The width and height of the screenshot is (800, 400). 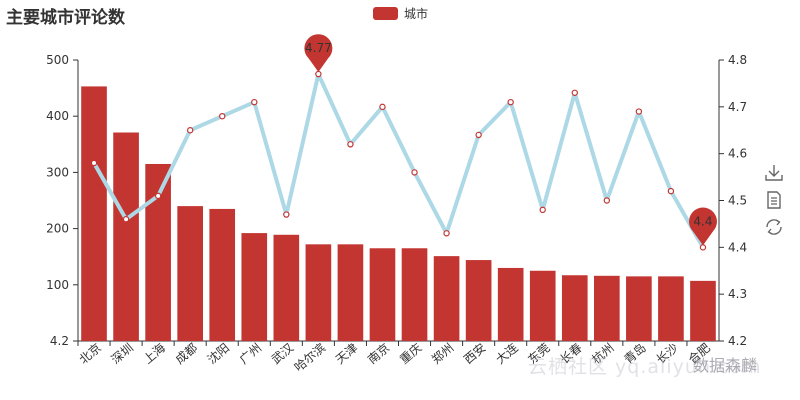 I want to click on y-left-tick-label: 500, so click(x=57, y=60).